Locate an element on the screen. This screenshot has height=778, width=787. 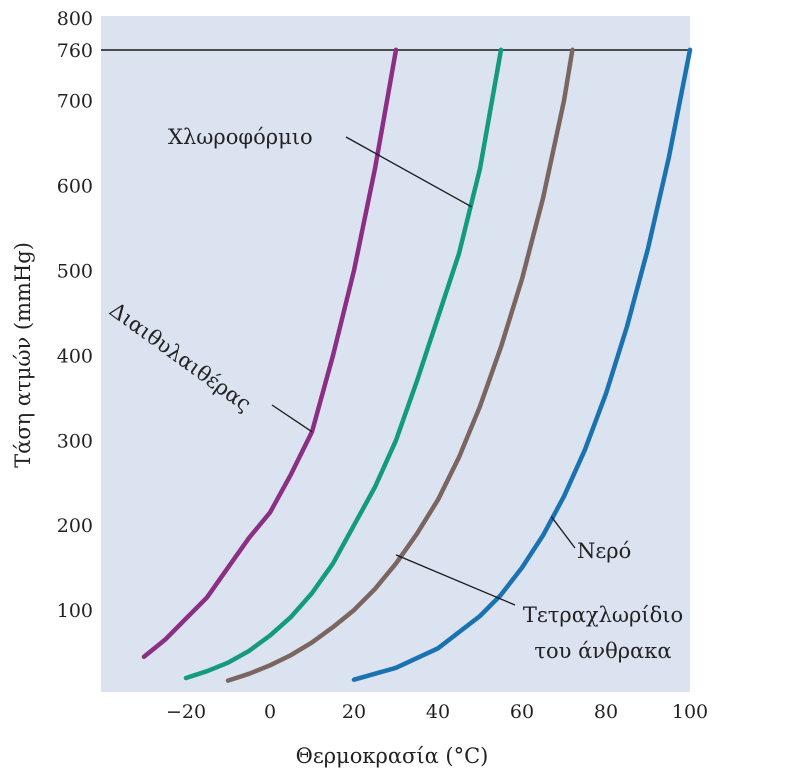
label-chloroform: Χλωροφόρμιο is located at coordinates (240, 137).